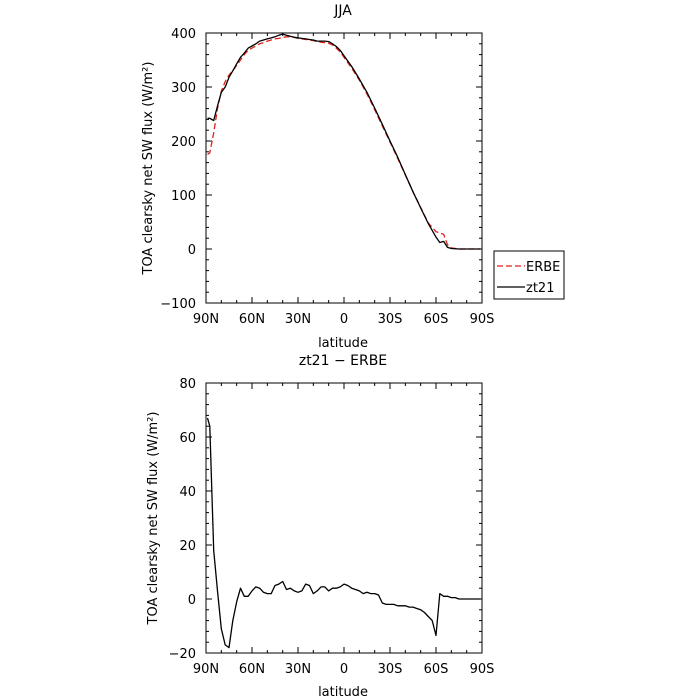 The width and height of the screenshot is (700, 700). I want to click on top-chart-title: JJA, so click(342, 11).